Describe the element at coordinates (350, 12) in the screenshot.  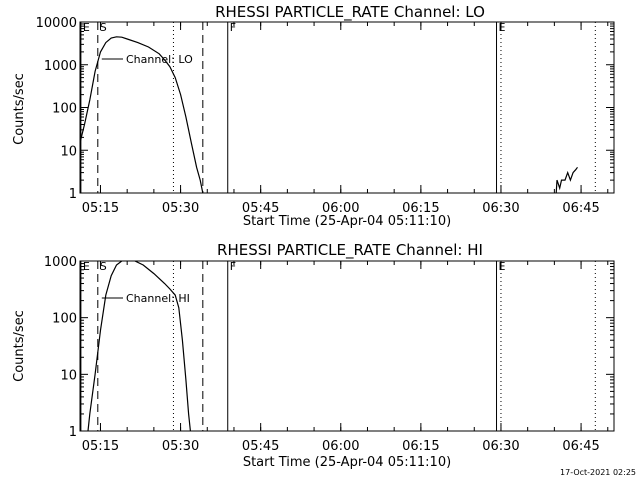
I see `chart-title: RHESSI PARTICLE_RATE Channel: LO` at that location.